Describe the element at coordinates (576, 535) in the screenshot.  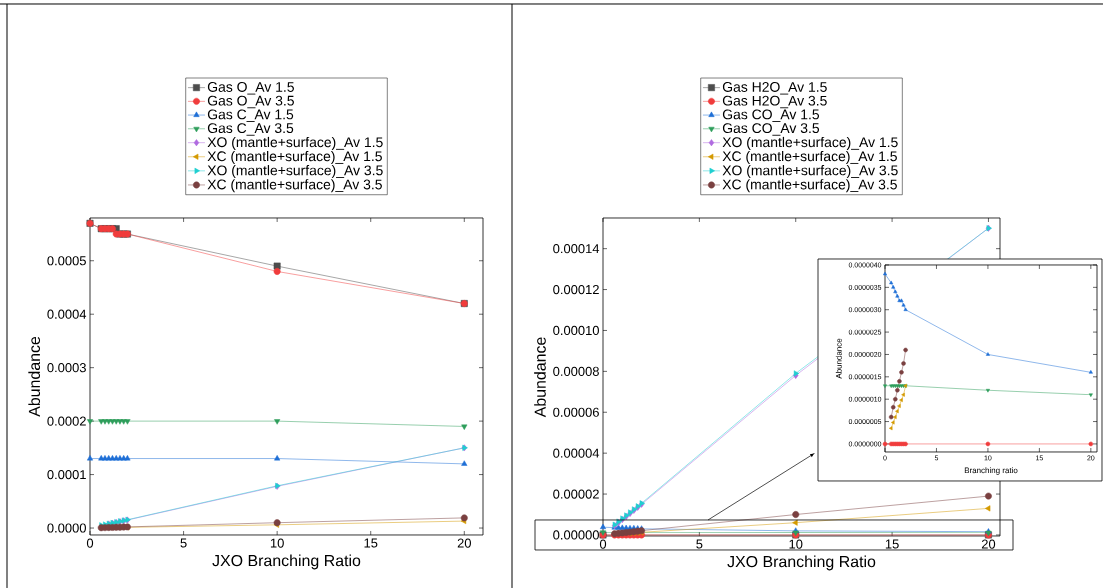
I see `y-tick-label: 0.00000` at that location.